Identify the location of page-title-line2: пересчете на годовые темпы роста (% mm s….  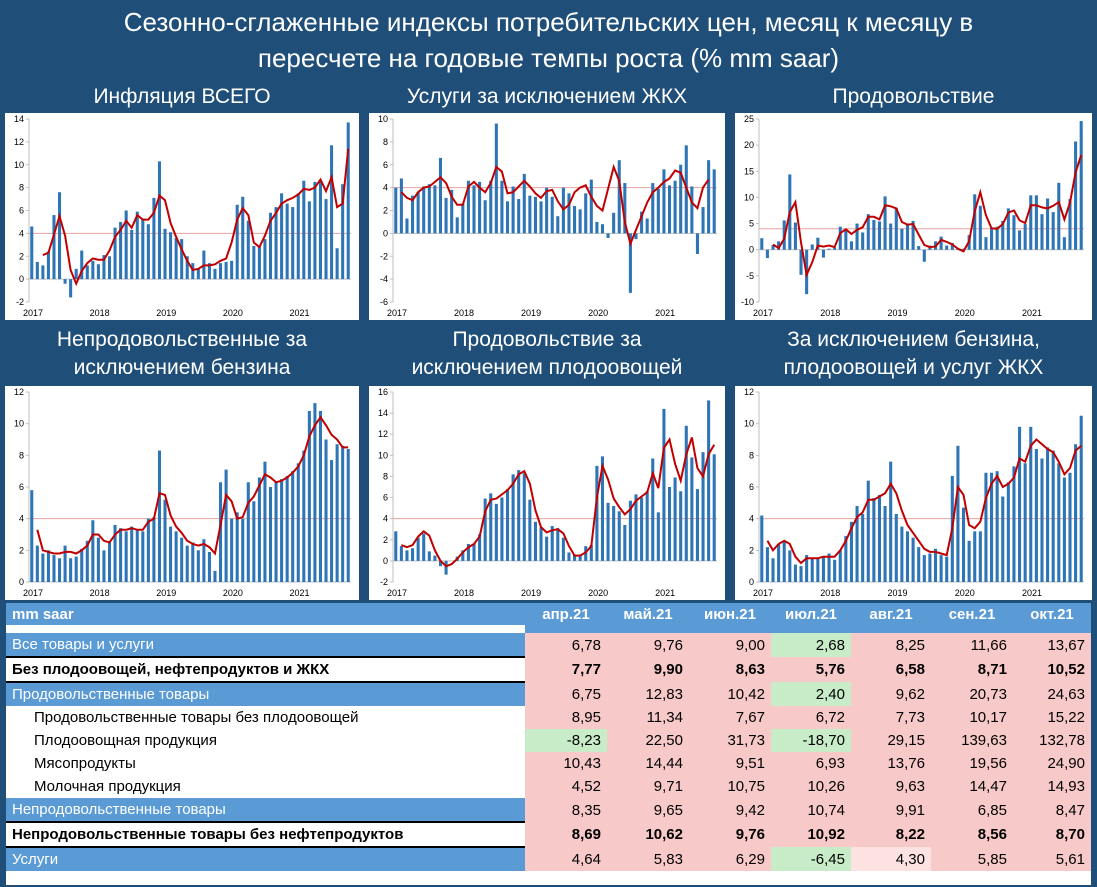
(548, 58).